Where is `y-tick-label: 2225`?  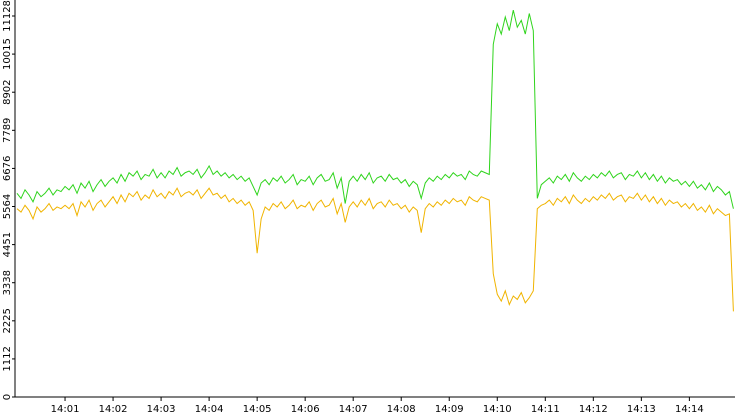
y-tick-label: 2225 is located at coordinates (7, 320).